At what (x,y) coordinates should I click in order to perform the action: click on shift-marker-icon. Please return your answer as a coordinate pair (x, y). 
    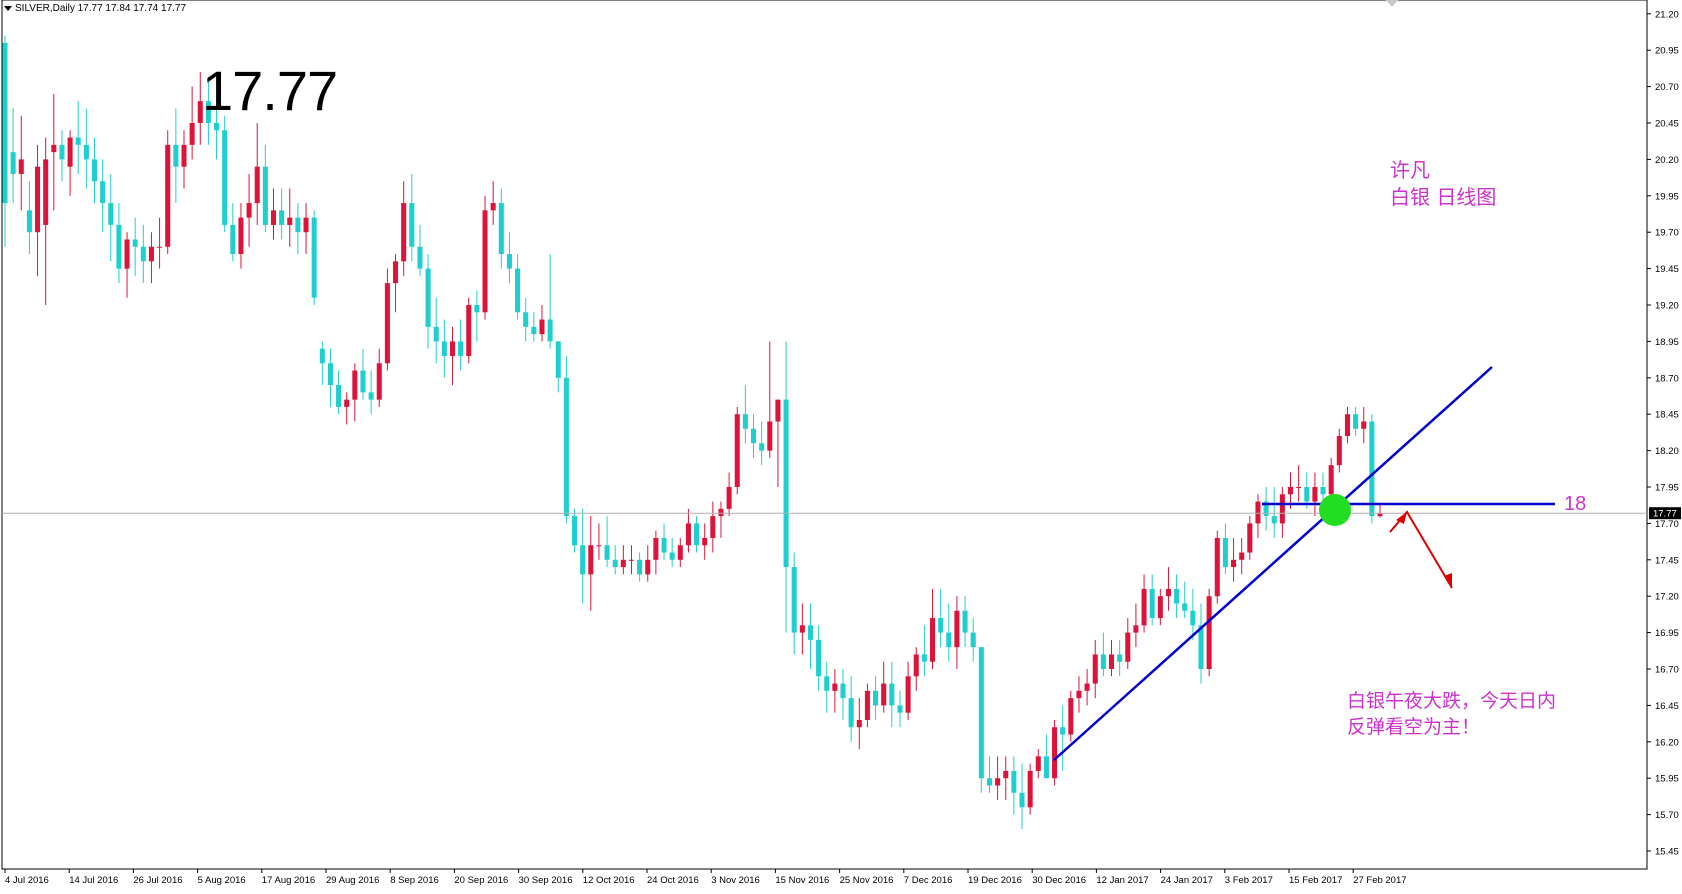
    Looking at the image, I should click on (1392, 3).